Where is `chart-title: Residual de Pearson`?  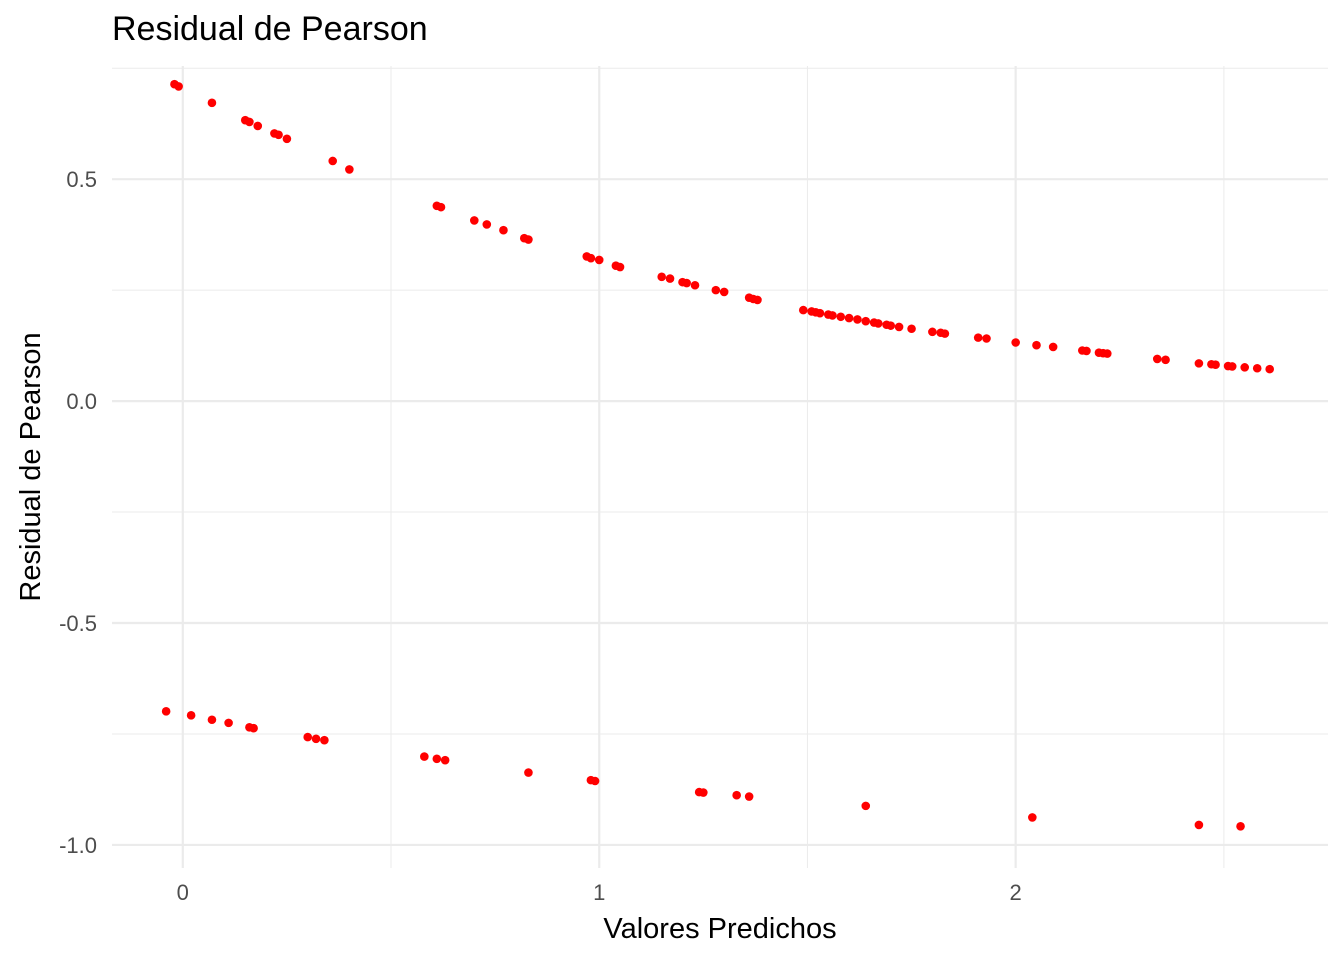 chart-title: Residual de Pearson is located at coordinates (270, 29).